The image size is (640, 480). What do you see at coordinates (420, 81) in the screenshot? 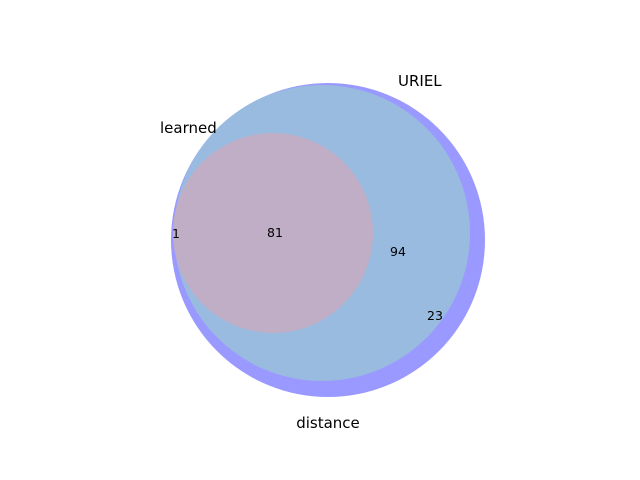
I see `set-label-uriel: URIEL` at bounding box center [420, 81].